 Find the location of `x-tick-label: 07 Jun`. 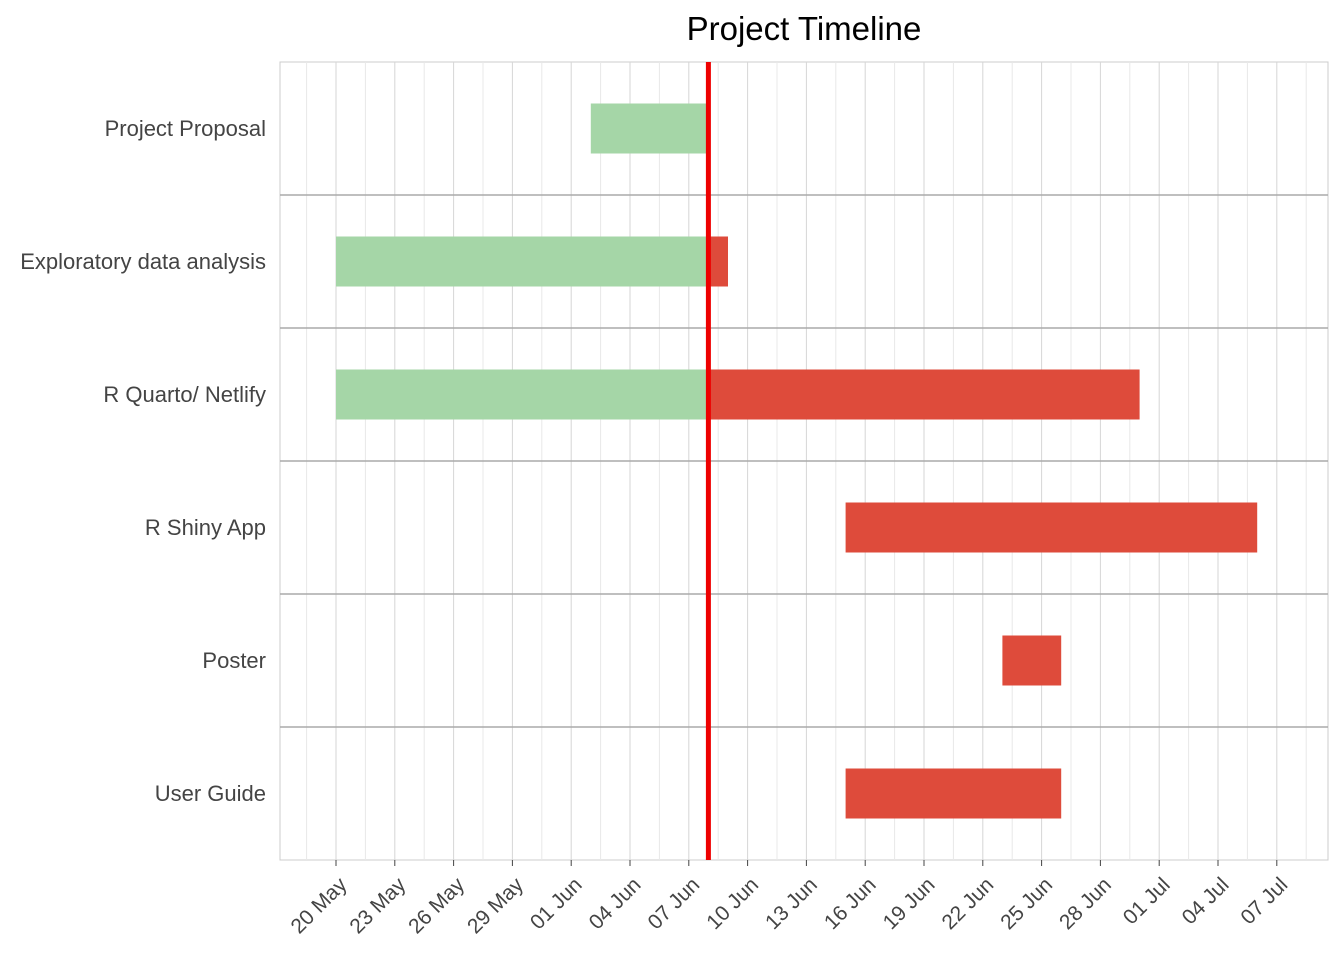

x-tick-label: 07 Jun is located at coordinates (673, 903).